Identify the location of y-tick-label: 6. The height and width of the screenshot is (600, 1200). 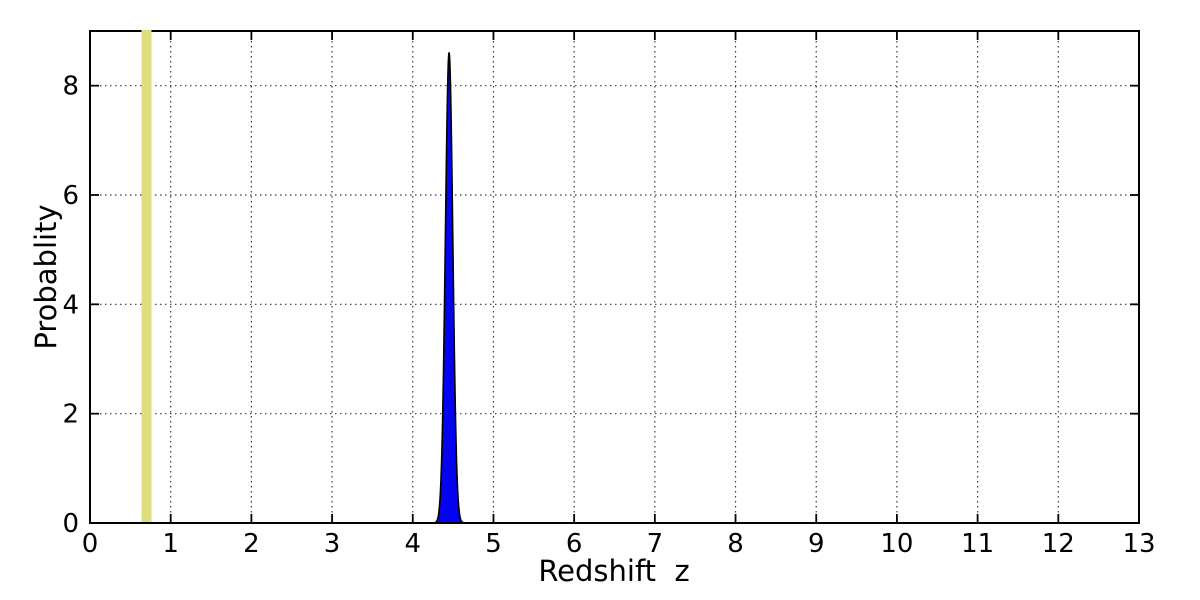
(70, 196).